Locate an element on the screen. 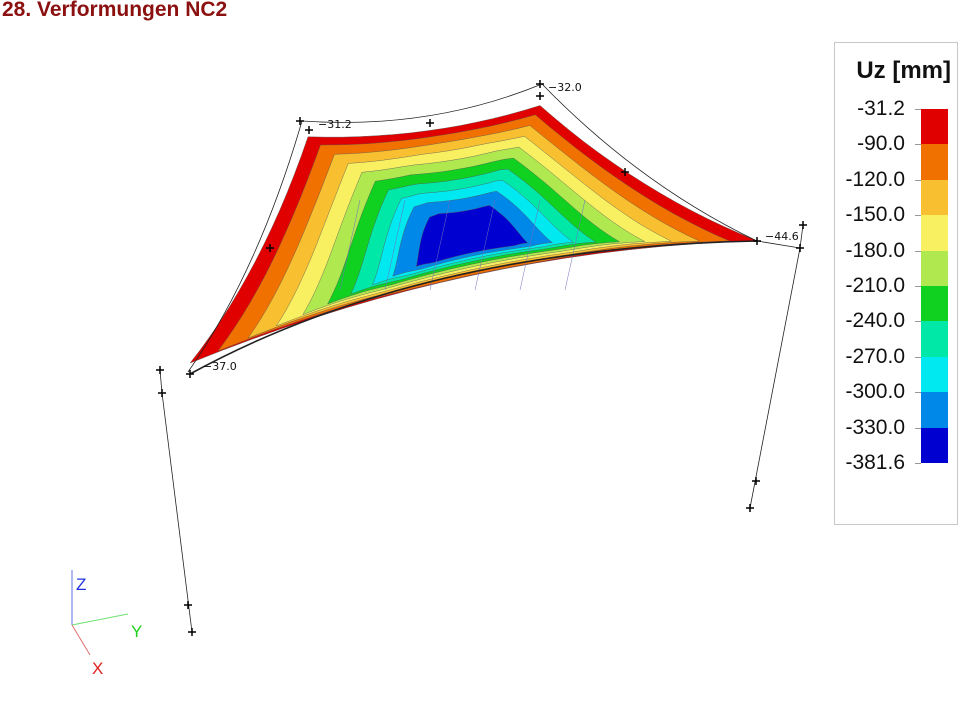  ridge-cable is located at coordinates (473, 307).